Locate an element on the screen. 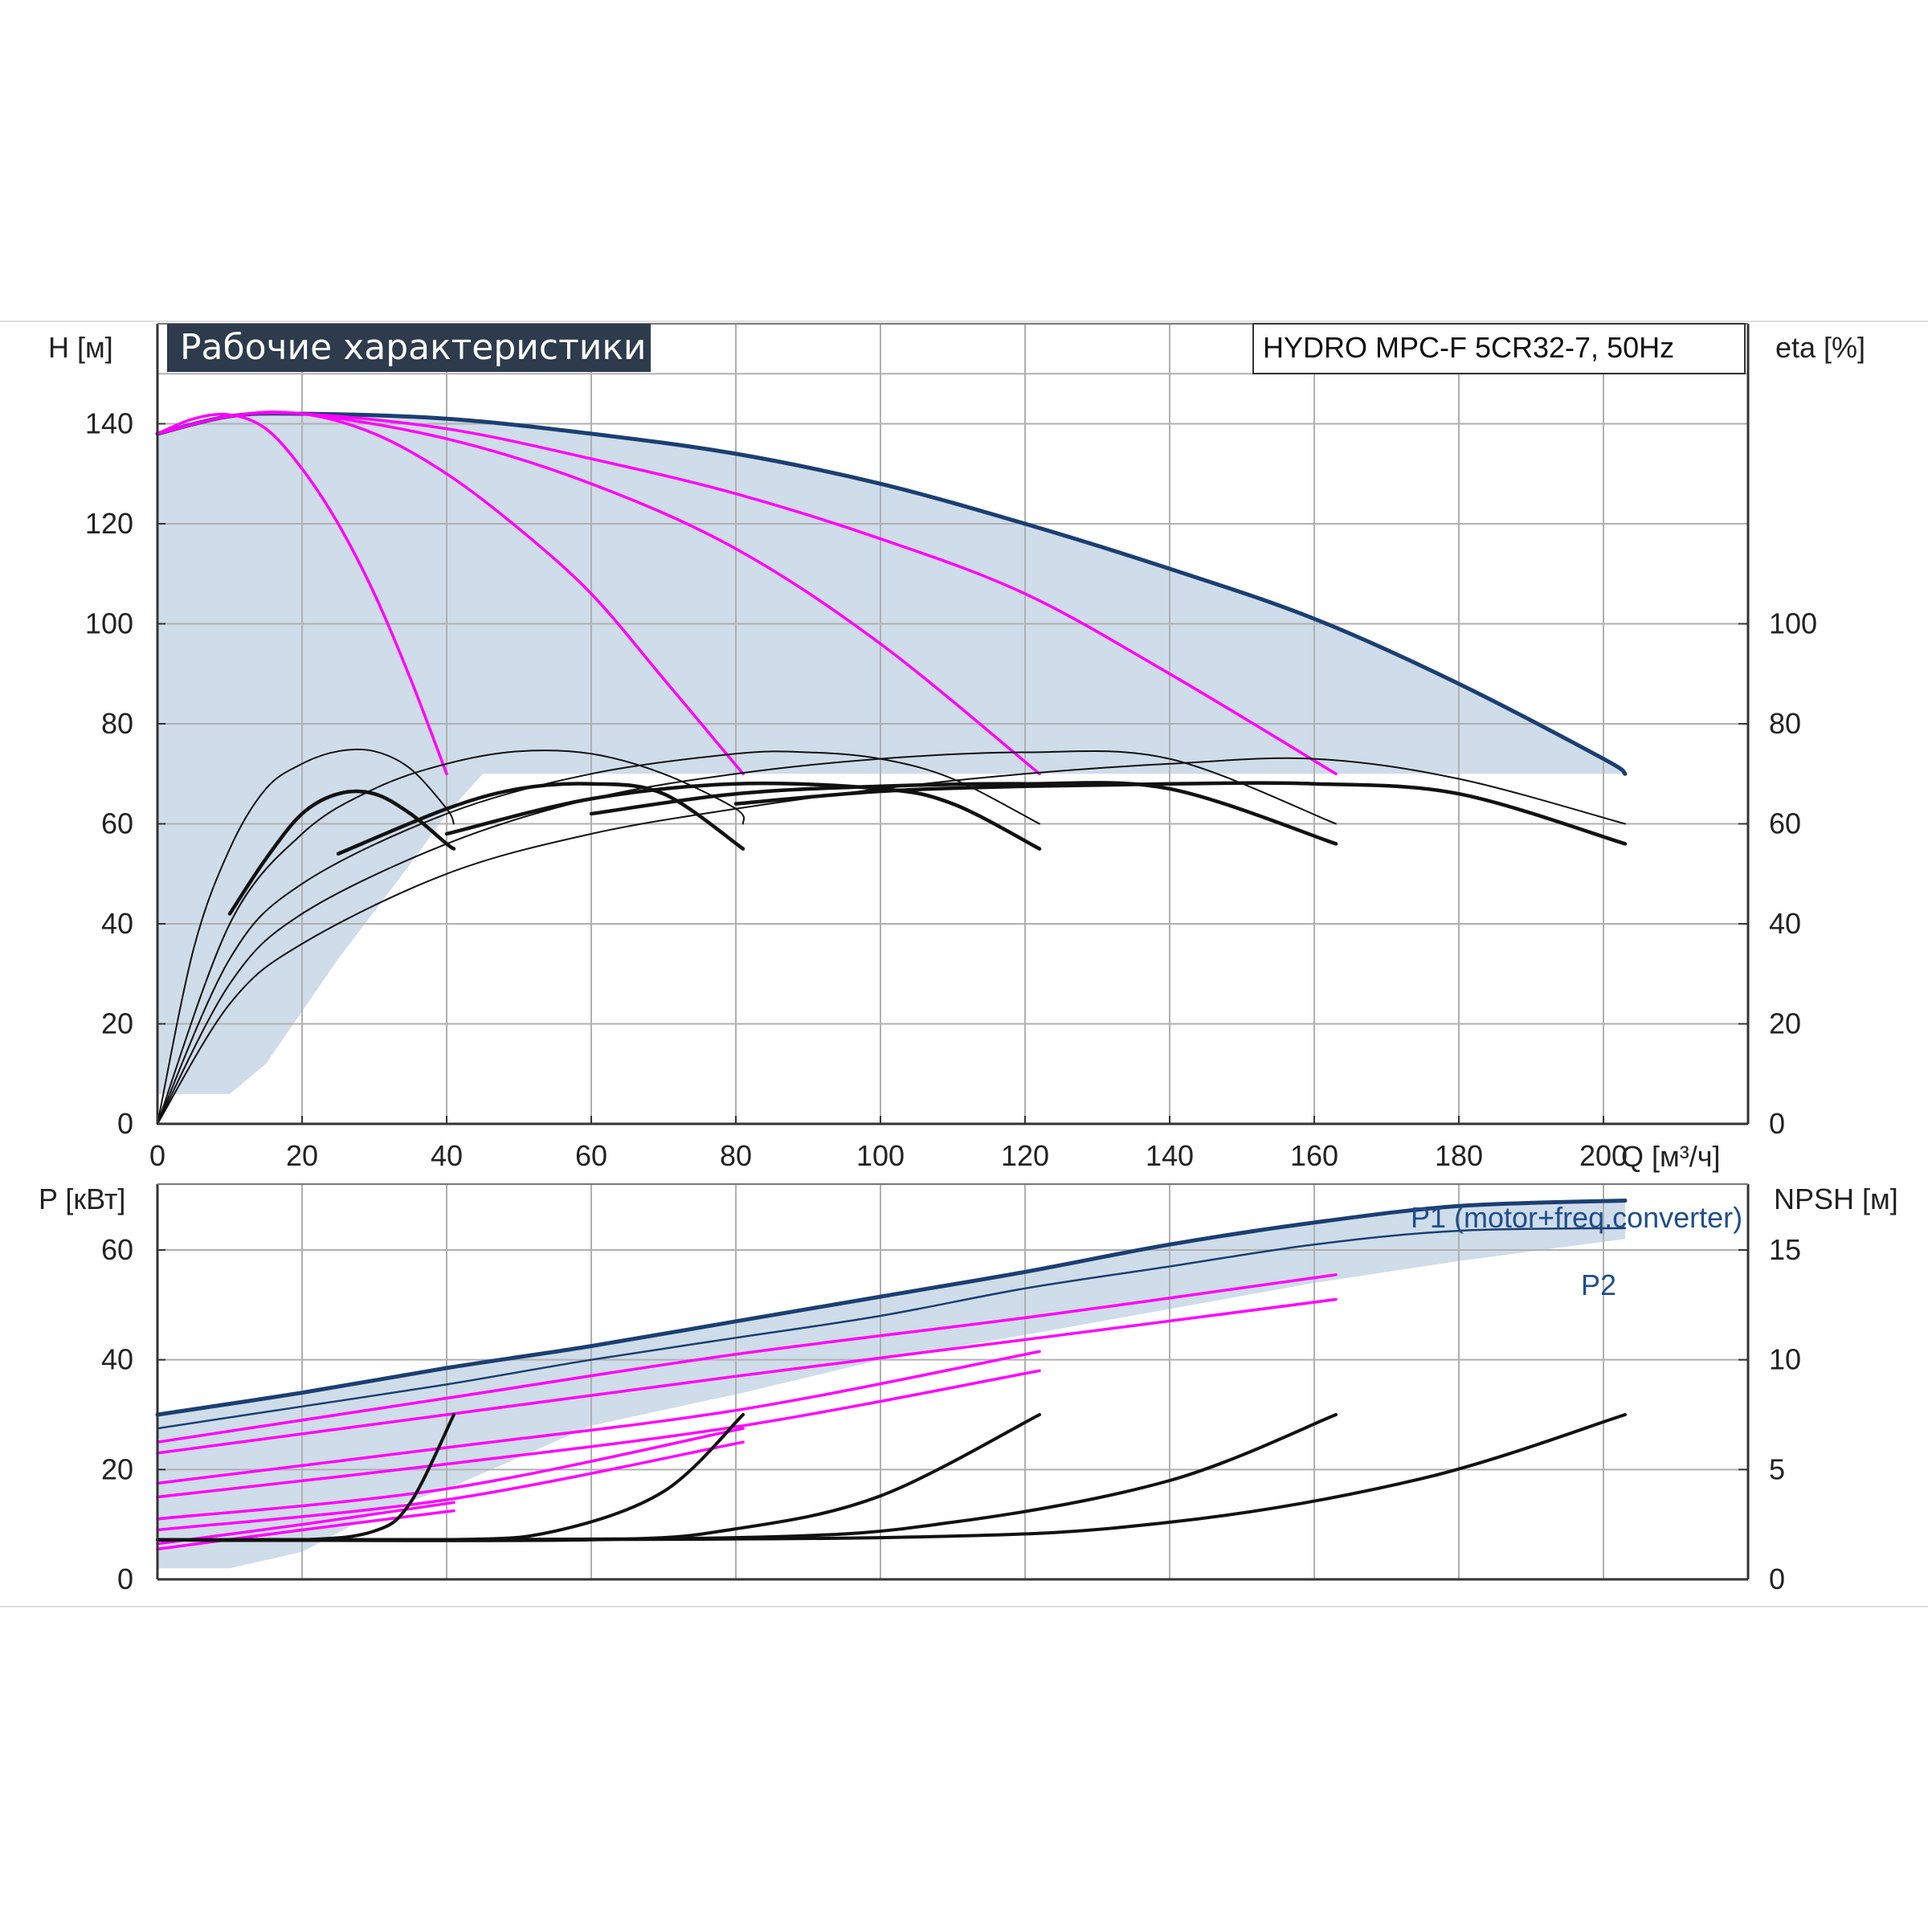  operating-area is located at coordinates (891, 1384).